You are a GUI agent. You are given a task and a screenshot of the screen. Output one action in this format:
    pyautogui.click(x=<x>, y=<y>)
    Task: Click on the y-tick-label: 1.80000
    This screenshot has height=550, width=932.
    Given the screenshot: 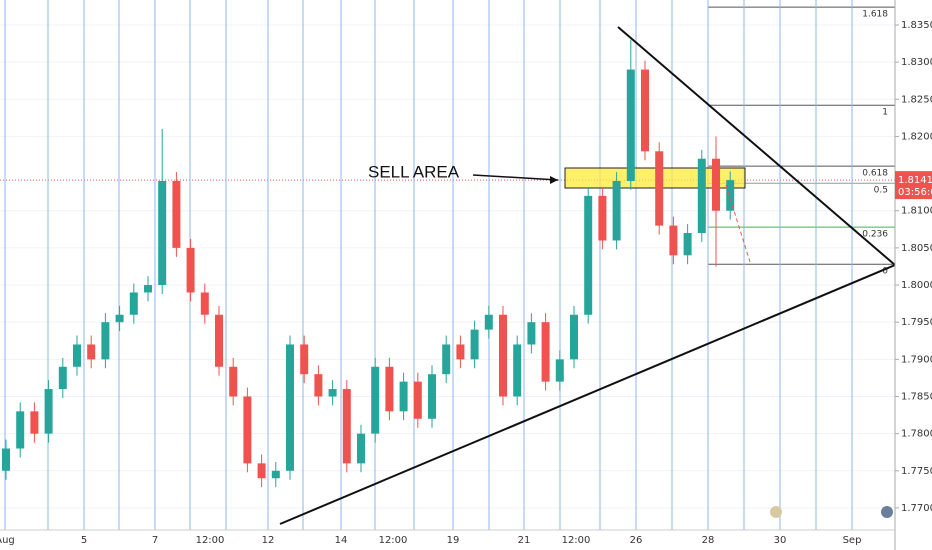 What is the action you would take?
    pyautogui.click(x=916, y=285)
    